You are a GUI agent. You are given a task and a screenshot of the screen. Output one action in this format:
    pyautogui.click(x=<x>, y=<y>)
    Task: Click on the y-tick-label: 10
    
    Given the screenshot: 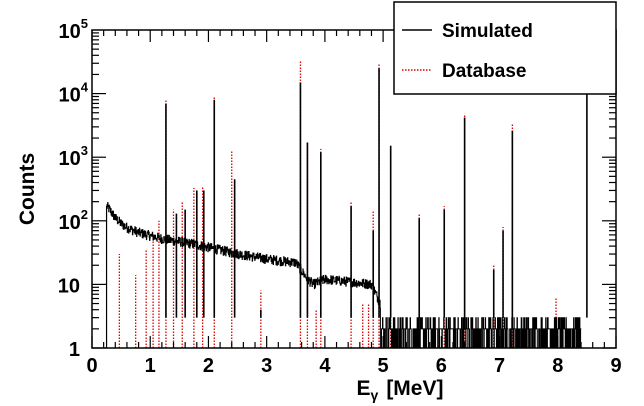 What is the action you would take?
    pyautogui.click(x=69, y=286)
    